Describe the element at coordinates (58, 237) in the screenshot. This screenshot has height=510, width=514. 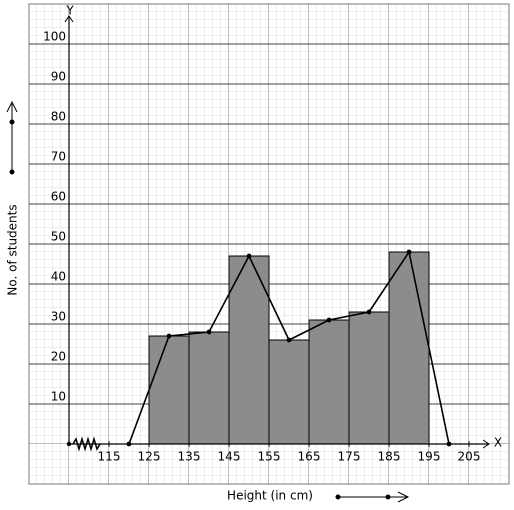
I see `y-tick-label: 50` at that location.